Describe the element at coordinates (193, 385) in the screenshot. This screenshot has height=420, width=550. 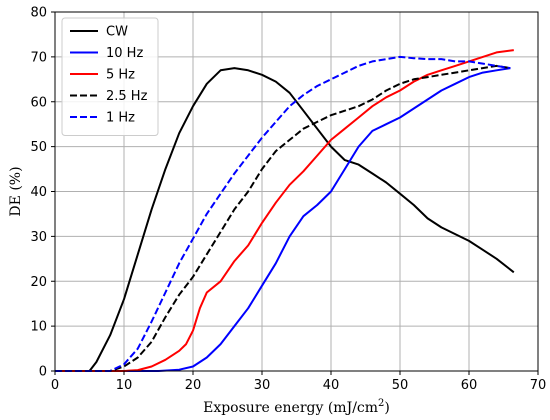
I see `x-tick-label: 20` at that location.